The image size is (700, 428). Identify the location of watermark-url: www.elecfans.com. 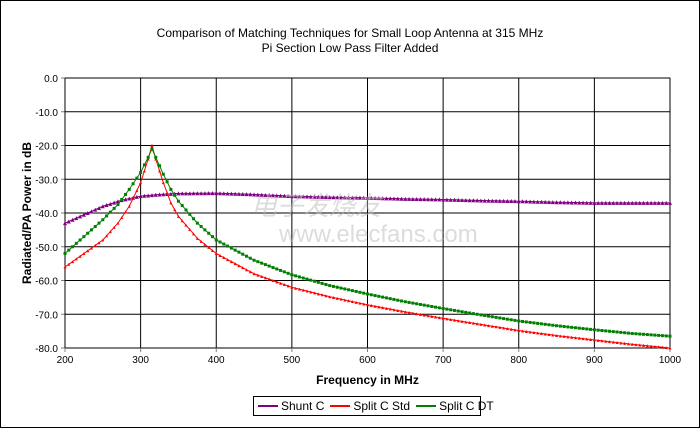
(378, 234).